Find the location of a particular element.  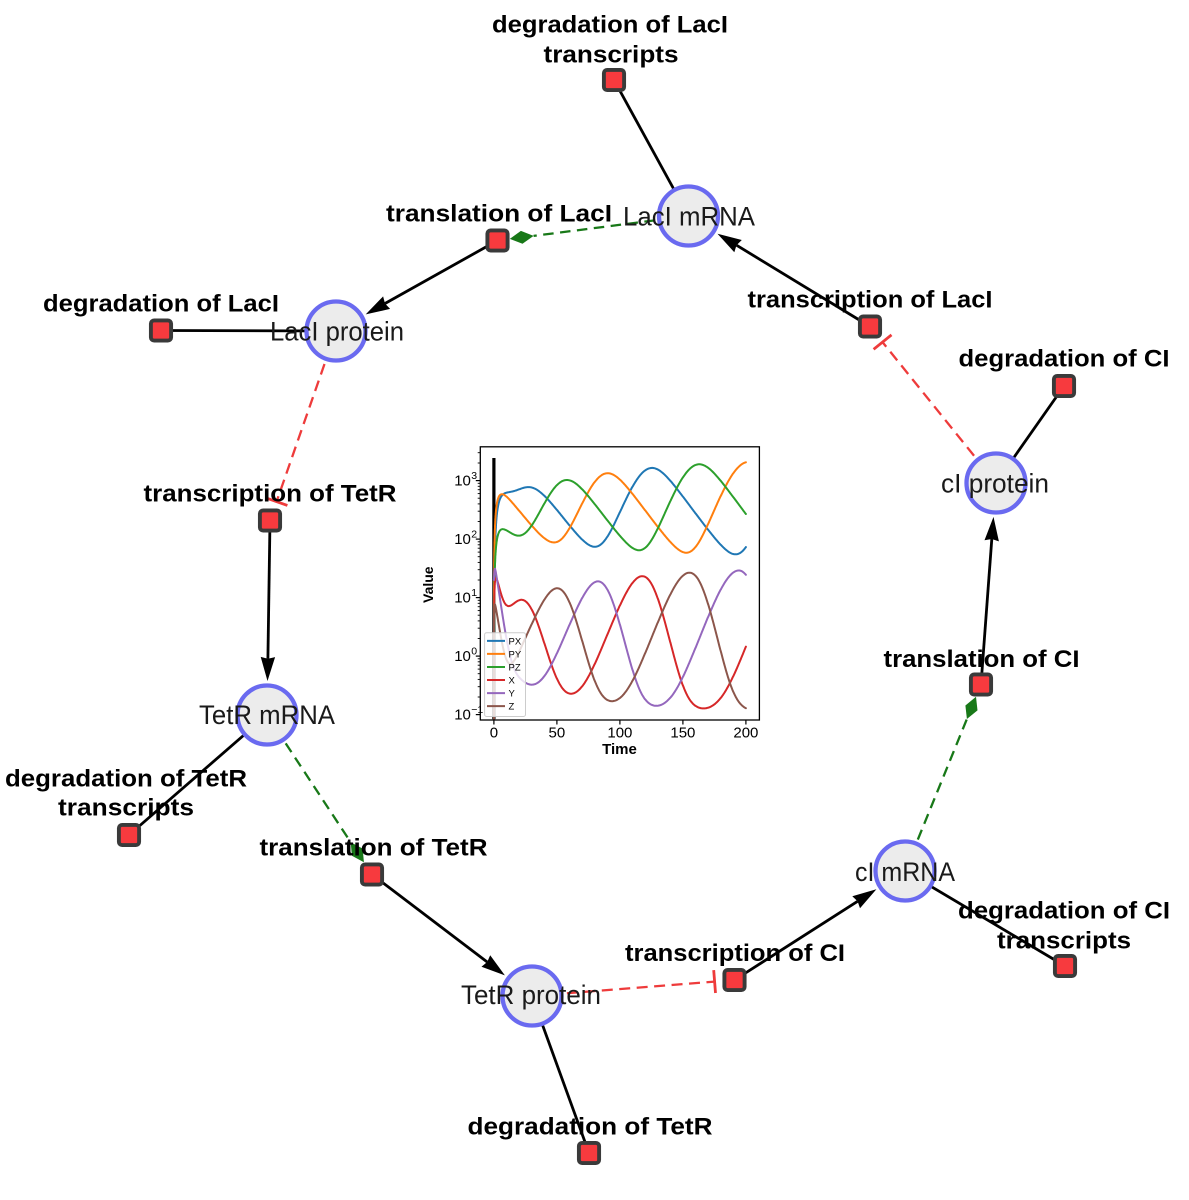

svg-text: PZ is located at coordinates (515, 667).